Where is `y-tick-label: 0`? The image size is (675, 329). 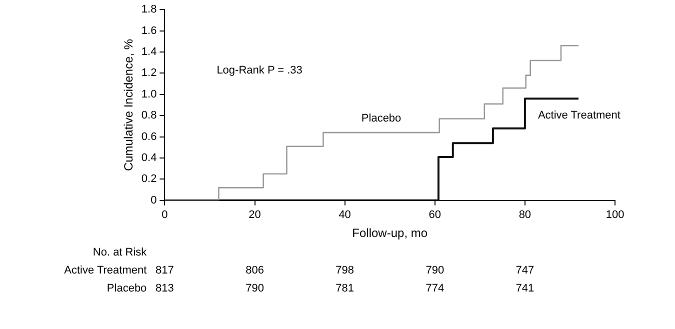
y-tick-label: 0 is located at coordinates (153, 200).